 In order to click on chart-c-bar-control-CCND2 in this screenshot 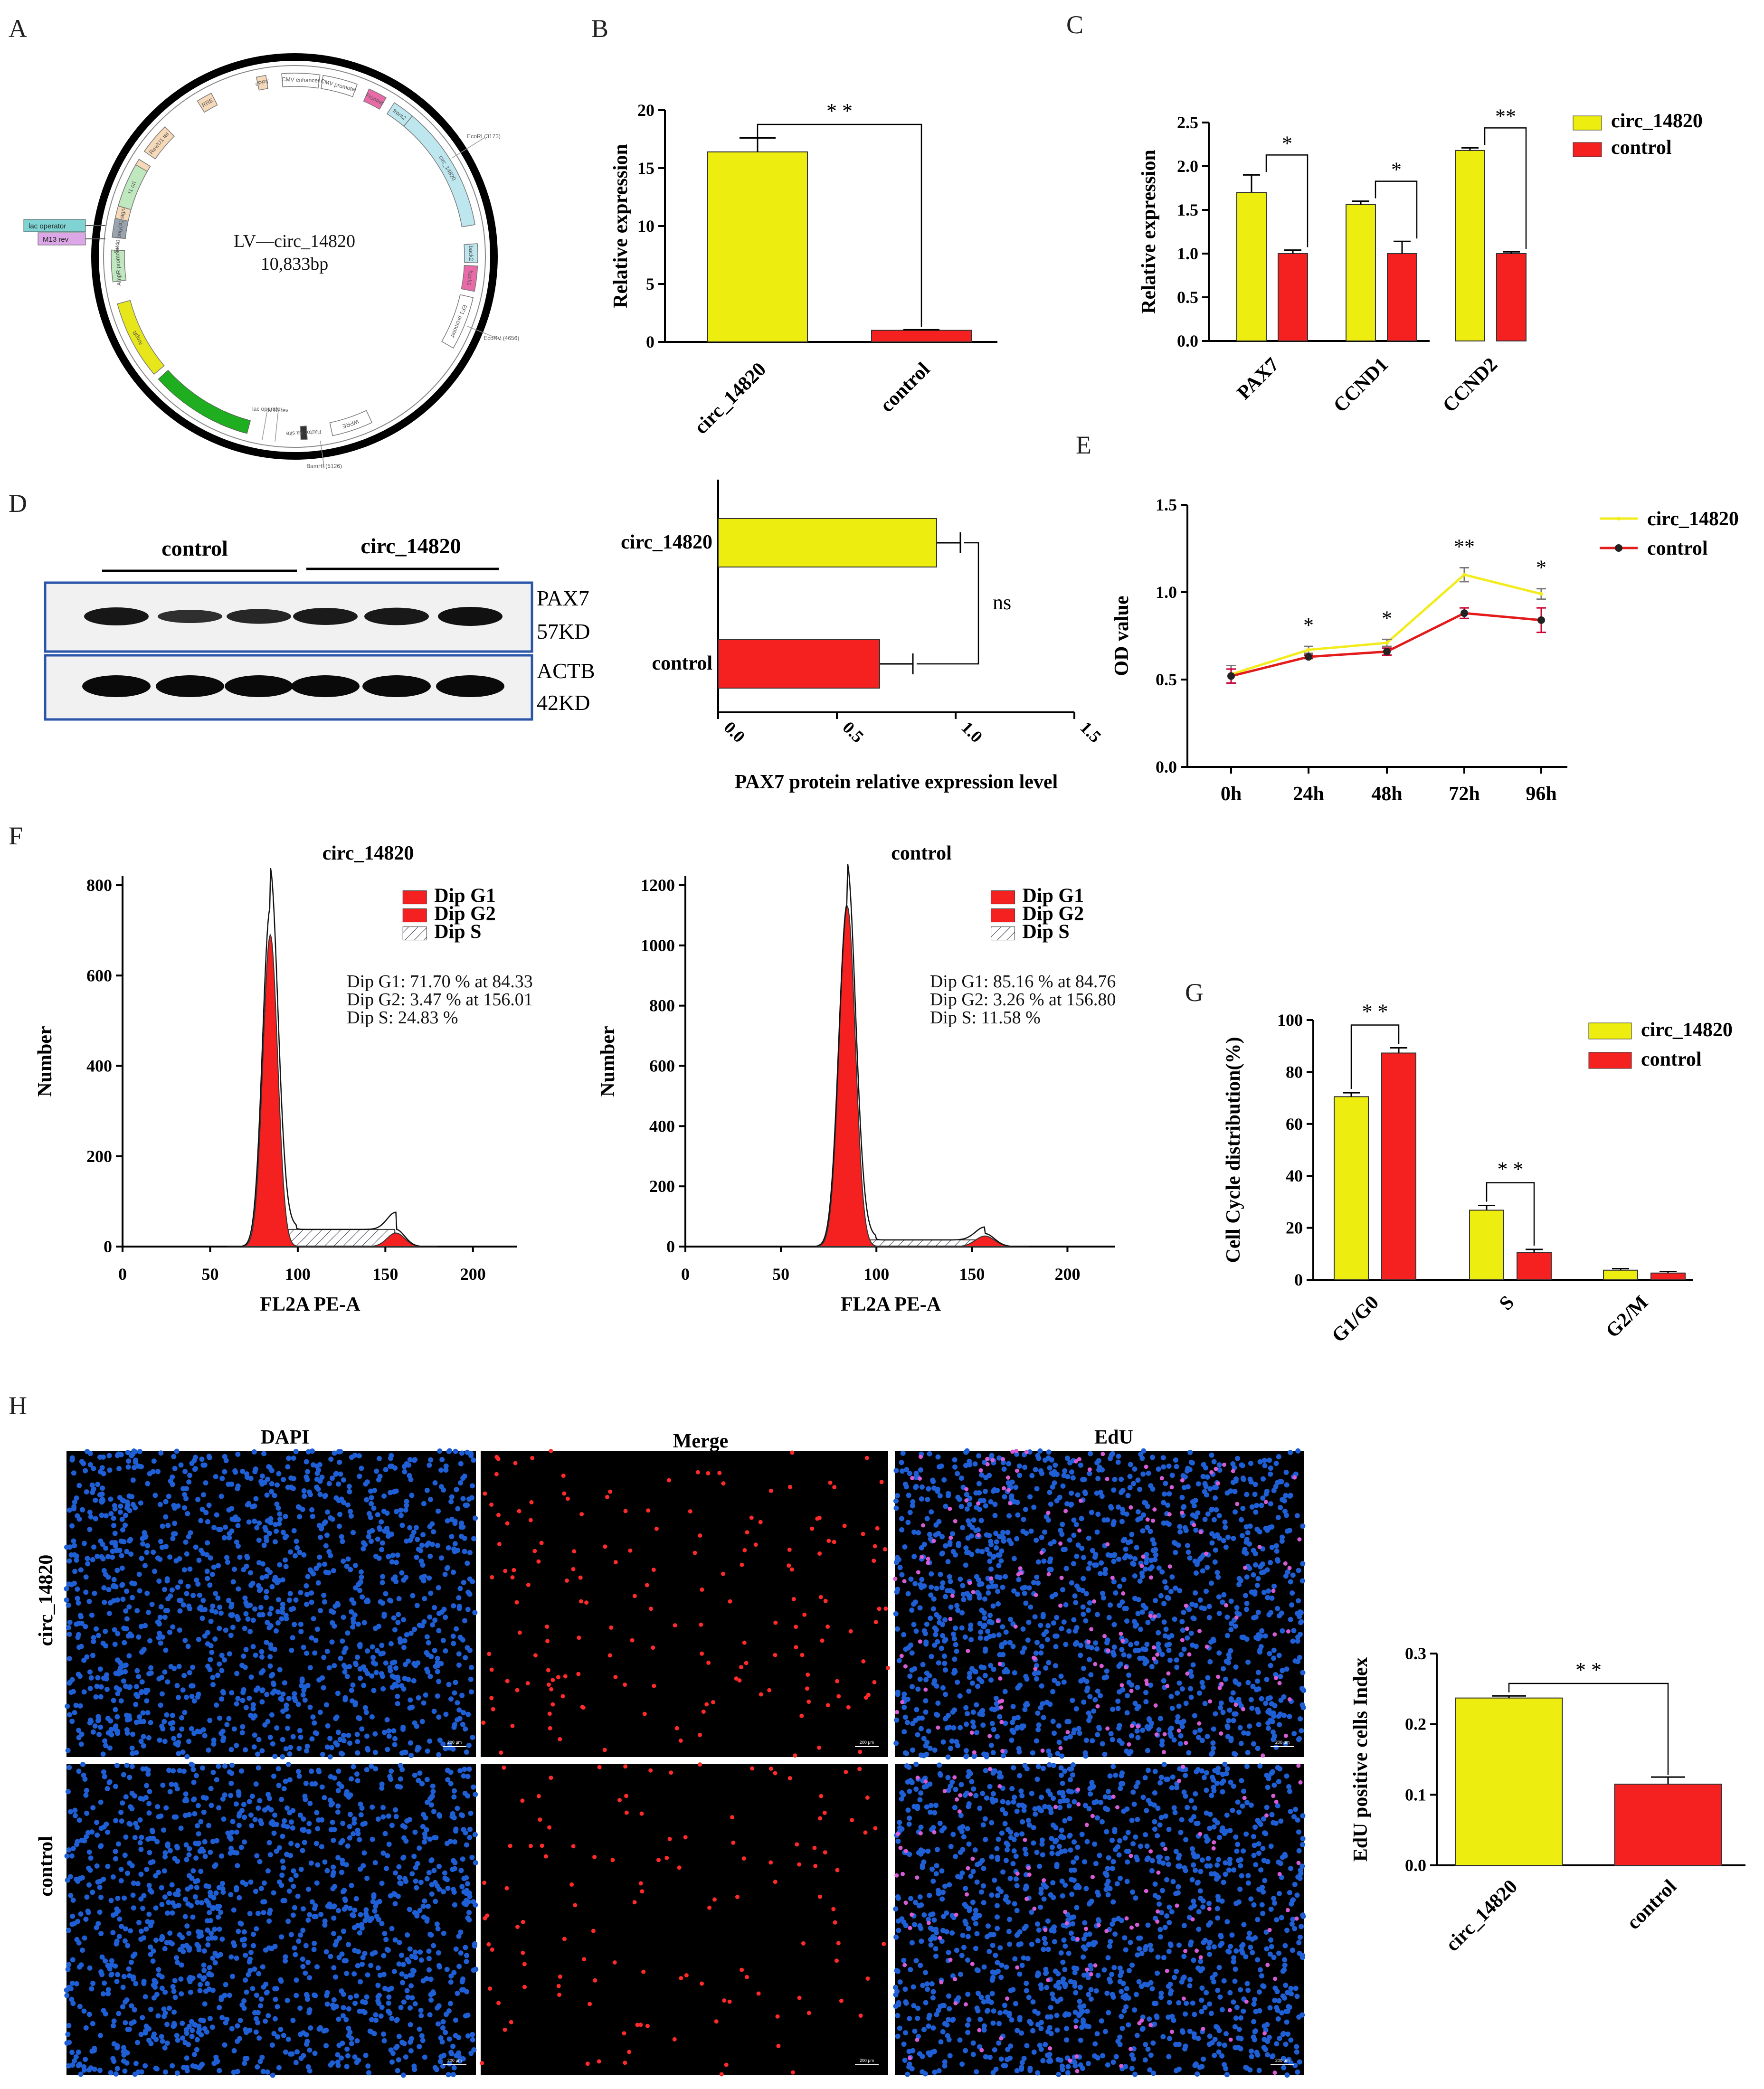, I will do `click(1511, 297)`.